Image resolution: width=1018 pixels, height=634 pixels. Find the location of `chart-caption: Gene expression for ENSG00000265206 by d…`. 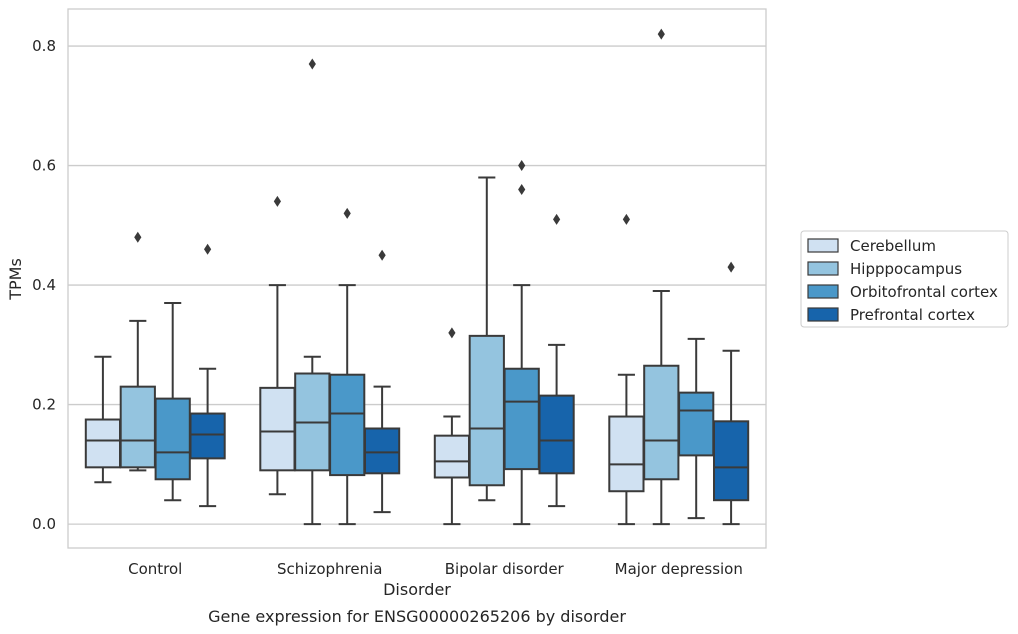

chart-caption: Gene expression for ENSG00000265206 by d… is located at coordinates (417, 616).